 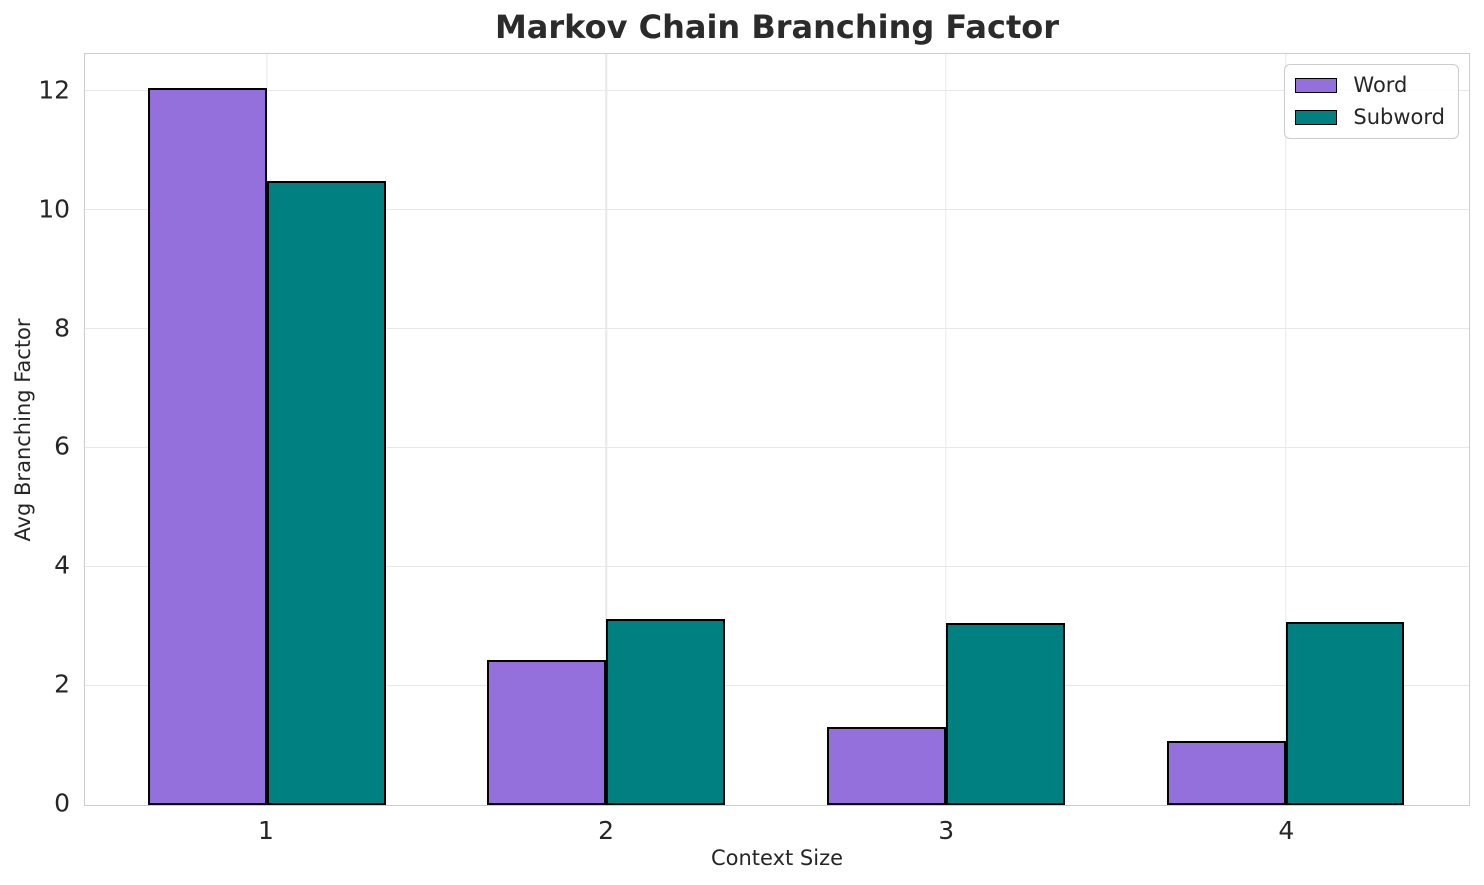 What do you see at coordinates (946, 830) in the screenshot?
I see `x-tick-label: 3` at bounding box center [946, 830].